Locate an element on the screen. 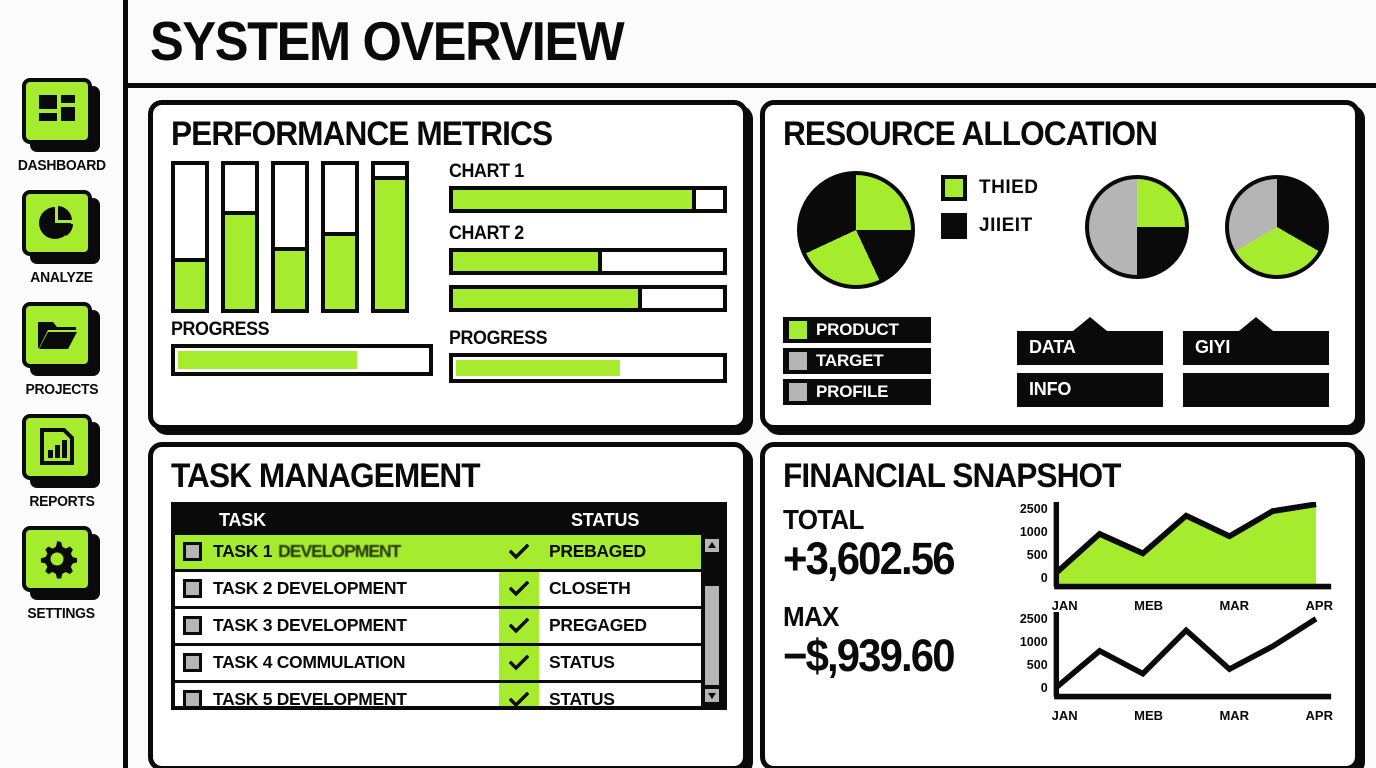 Image resolution: width=1376 pixels, height=768 pixels. pill-target: TARGET is located at coordinates (857, 360).